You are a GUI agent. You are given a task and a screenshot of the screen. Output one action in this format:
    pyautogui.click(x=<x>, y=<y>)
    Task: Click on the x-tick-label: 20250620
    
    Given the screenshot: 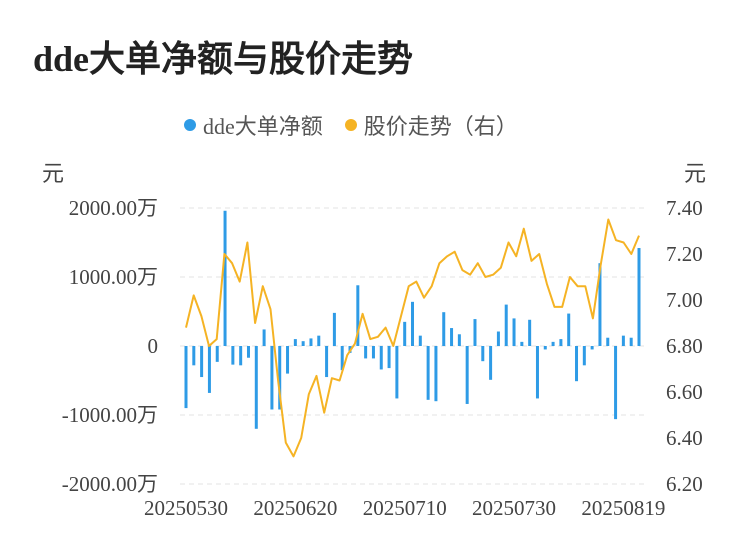 What is the action you would take?
    pyautogui.click(x=295, y=508)
    